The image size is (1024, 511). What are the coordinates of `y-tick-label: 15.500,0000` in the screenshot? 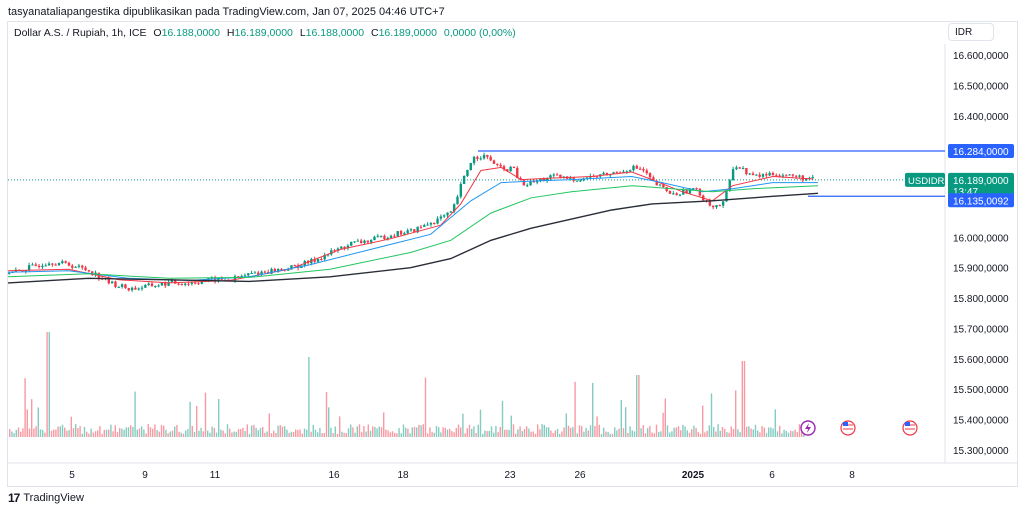 It's located at (981, 390).